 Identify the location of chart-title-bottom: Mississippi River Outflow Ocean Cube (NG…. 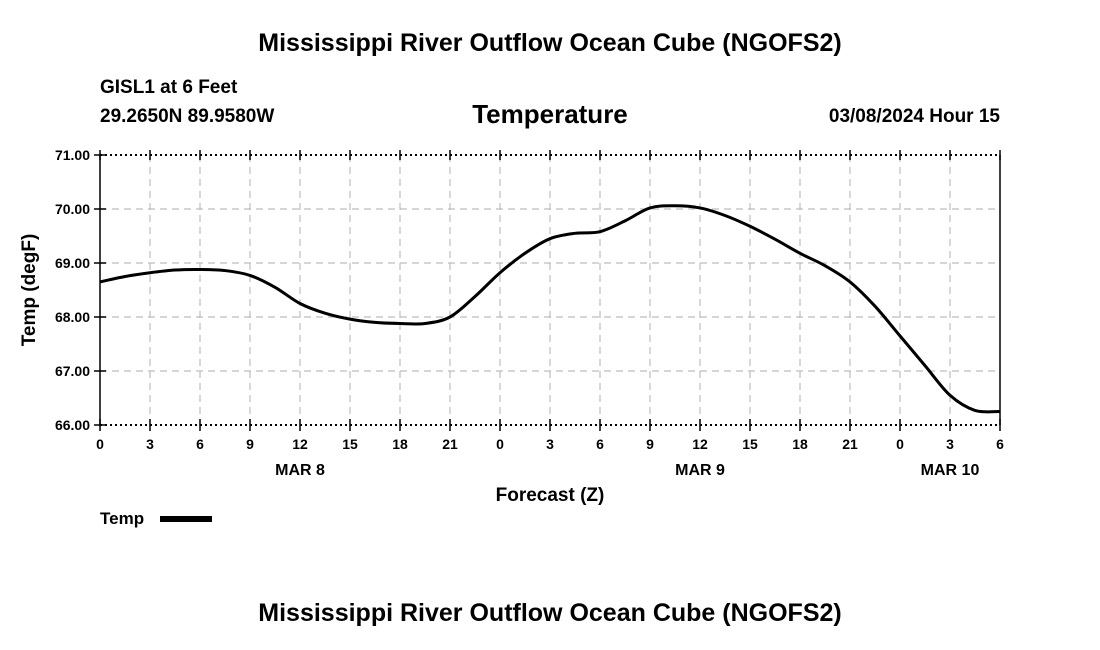
(550, 613).